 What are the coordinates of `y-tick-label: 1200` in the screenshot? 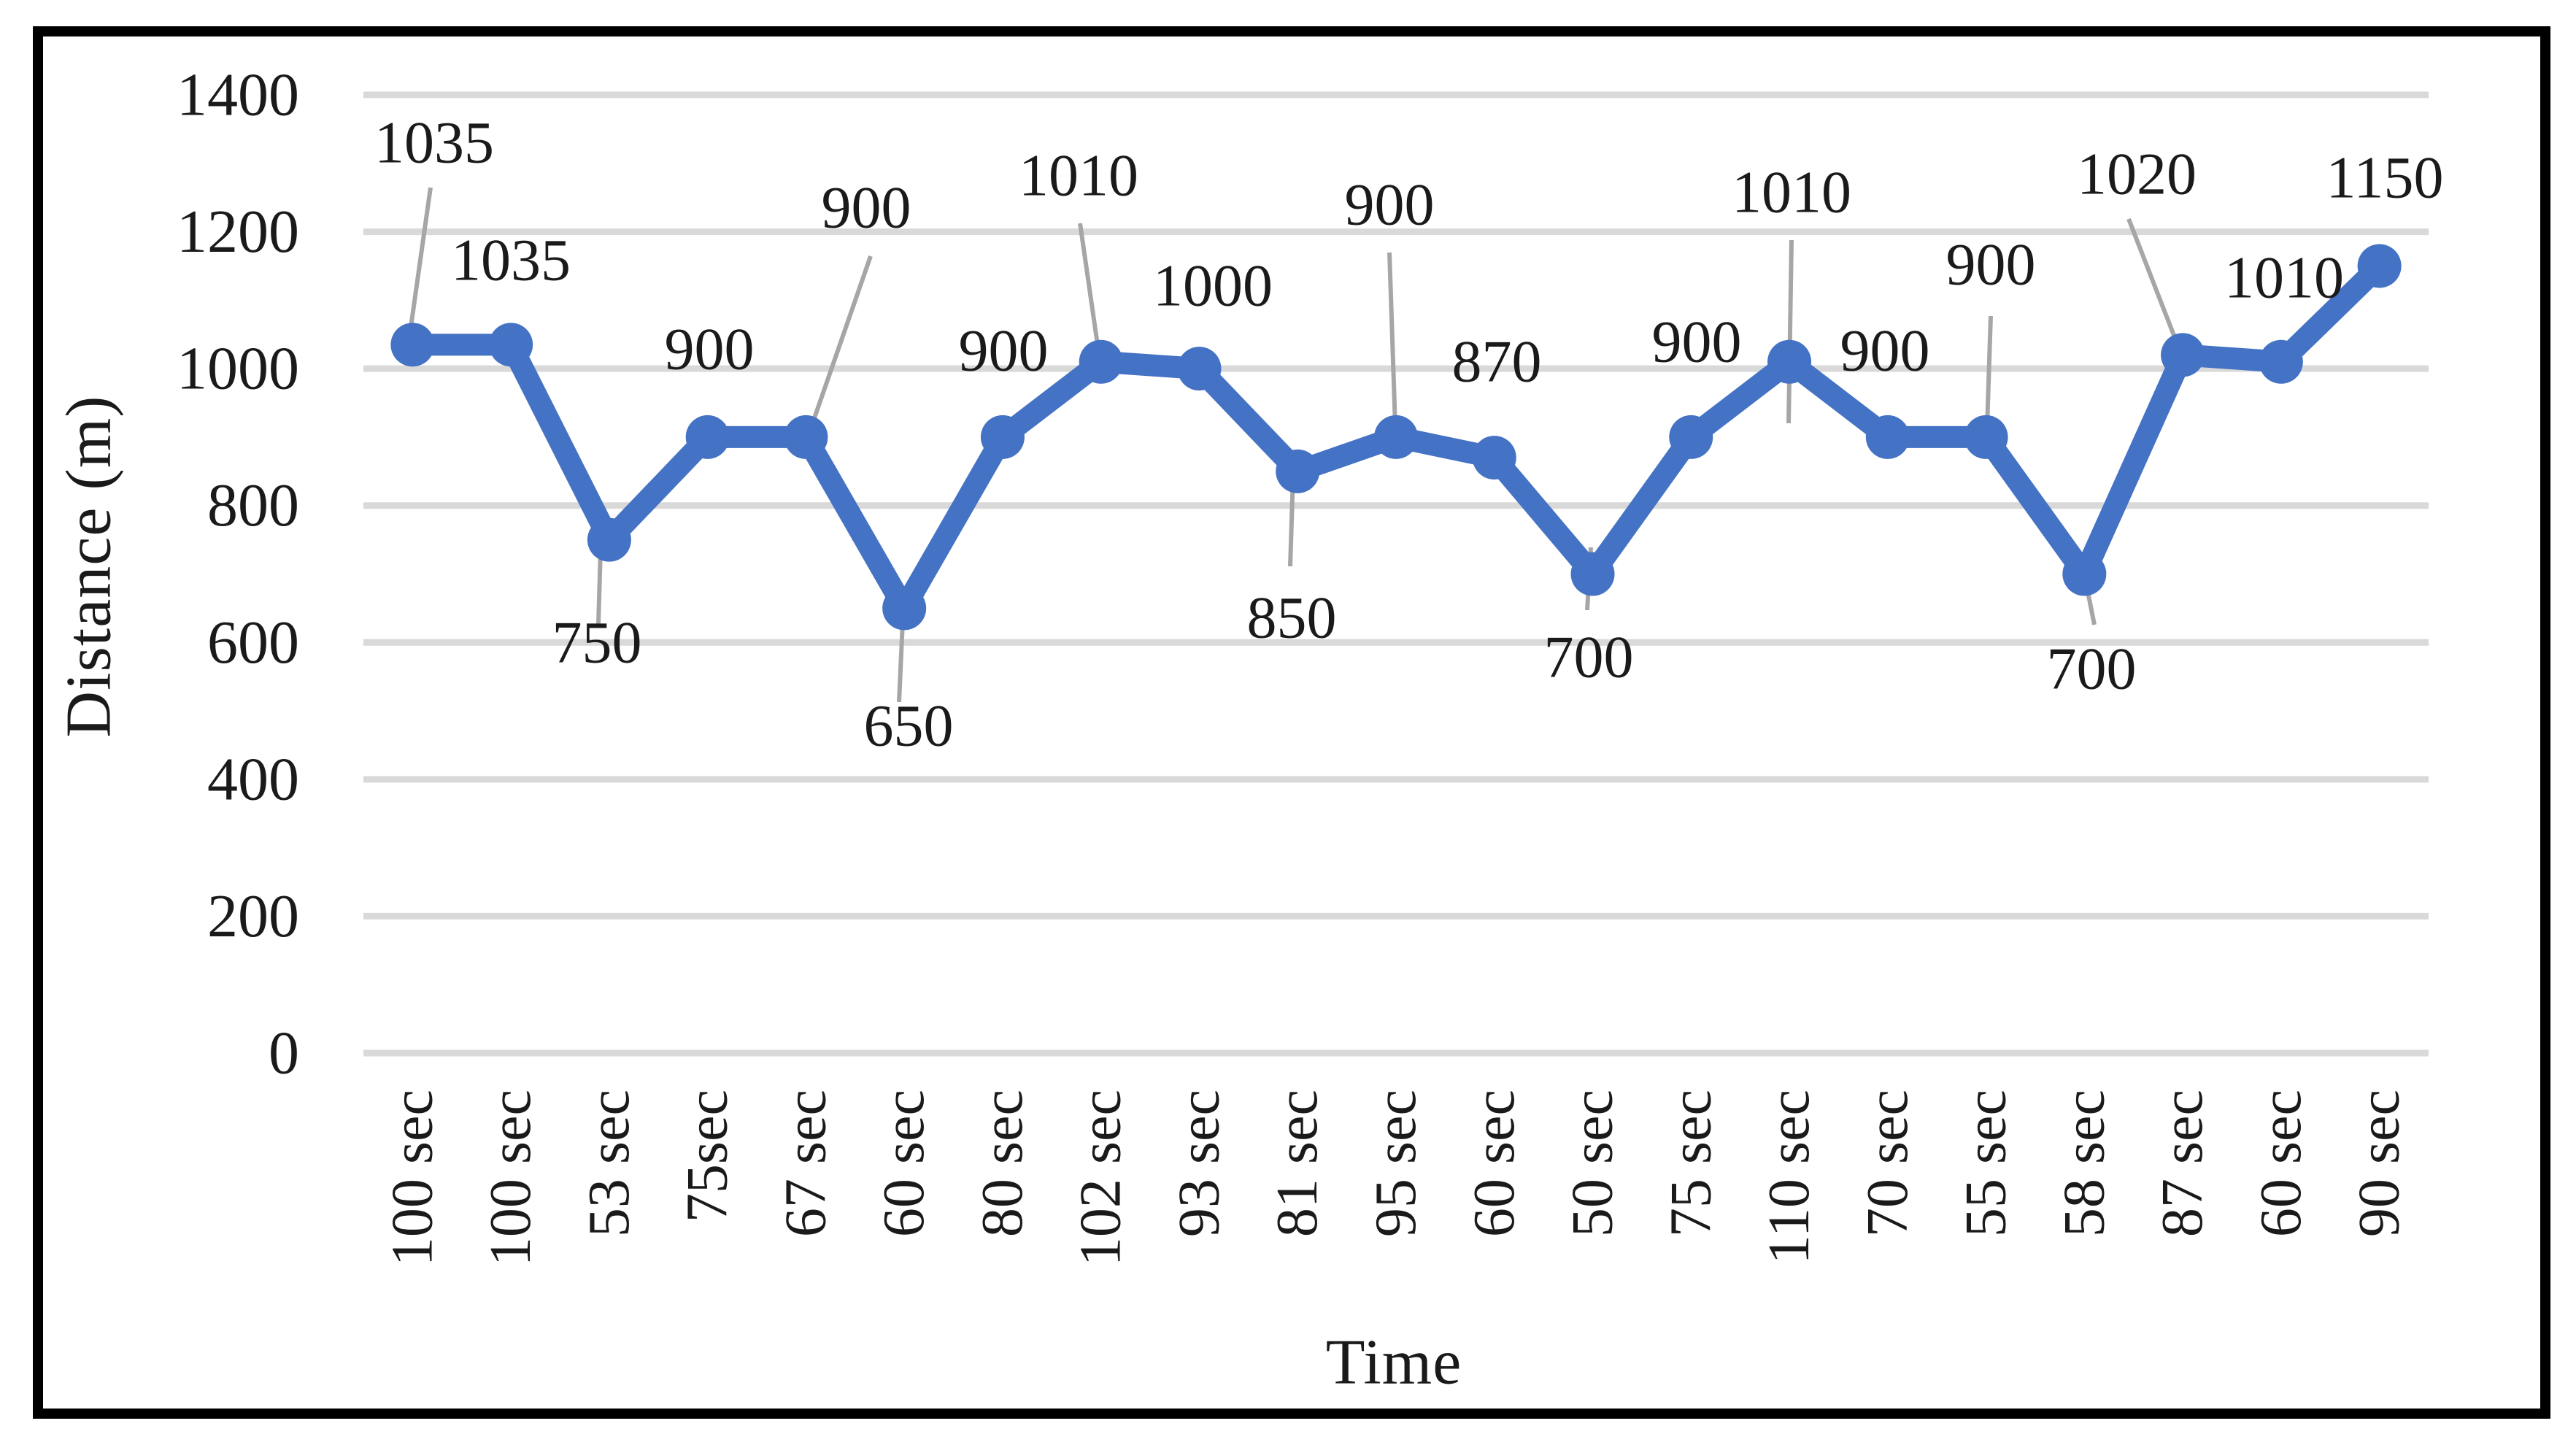 It's located at (238, 232).